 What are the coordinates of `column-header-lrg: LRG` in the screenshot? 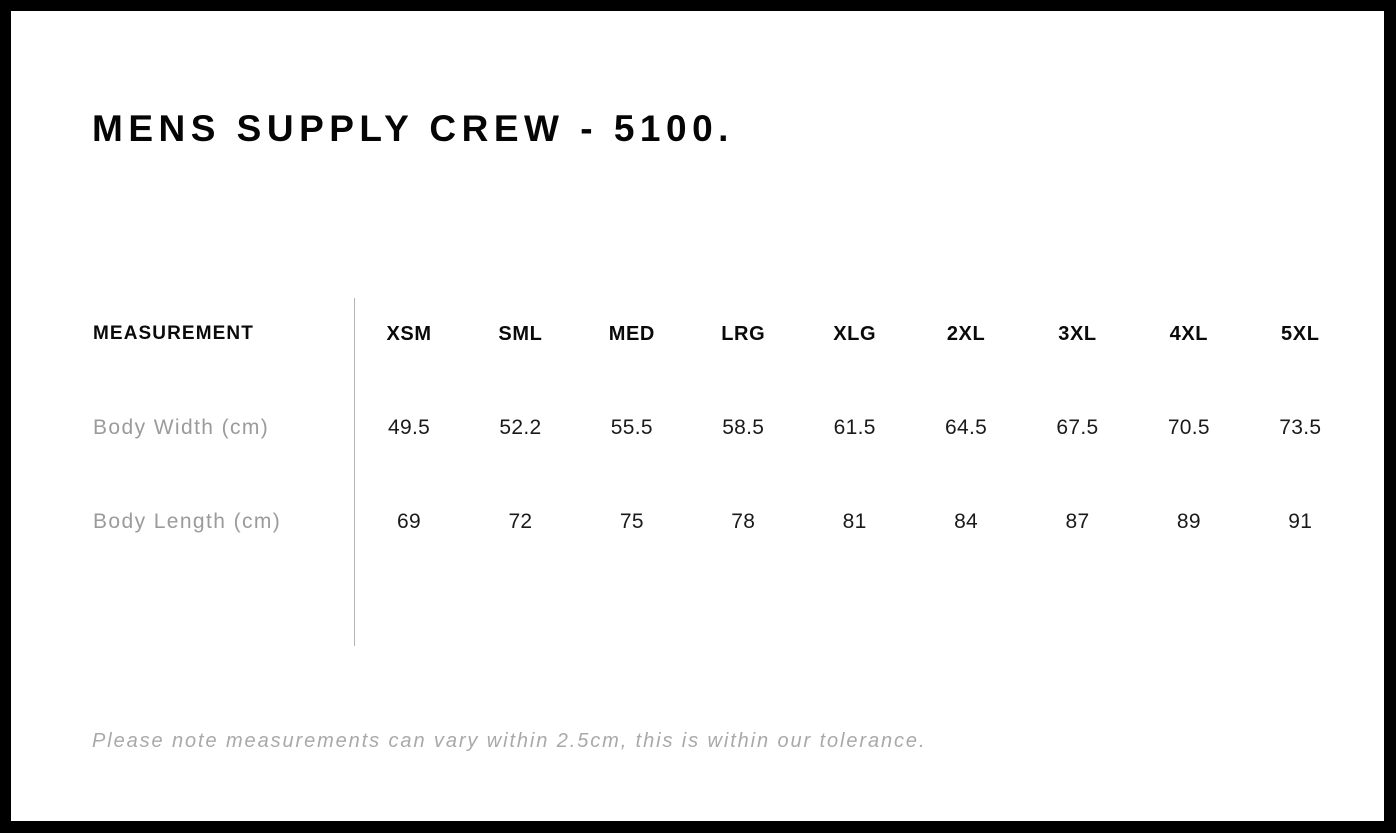 It's located at (743, 333).